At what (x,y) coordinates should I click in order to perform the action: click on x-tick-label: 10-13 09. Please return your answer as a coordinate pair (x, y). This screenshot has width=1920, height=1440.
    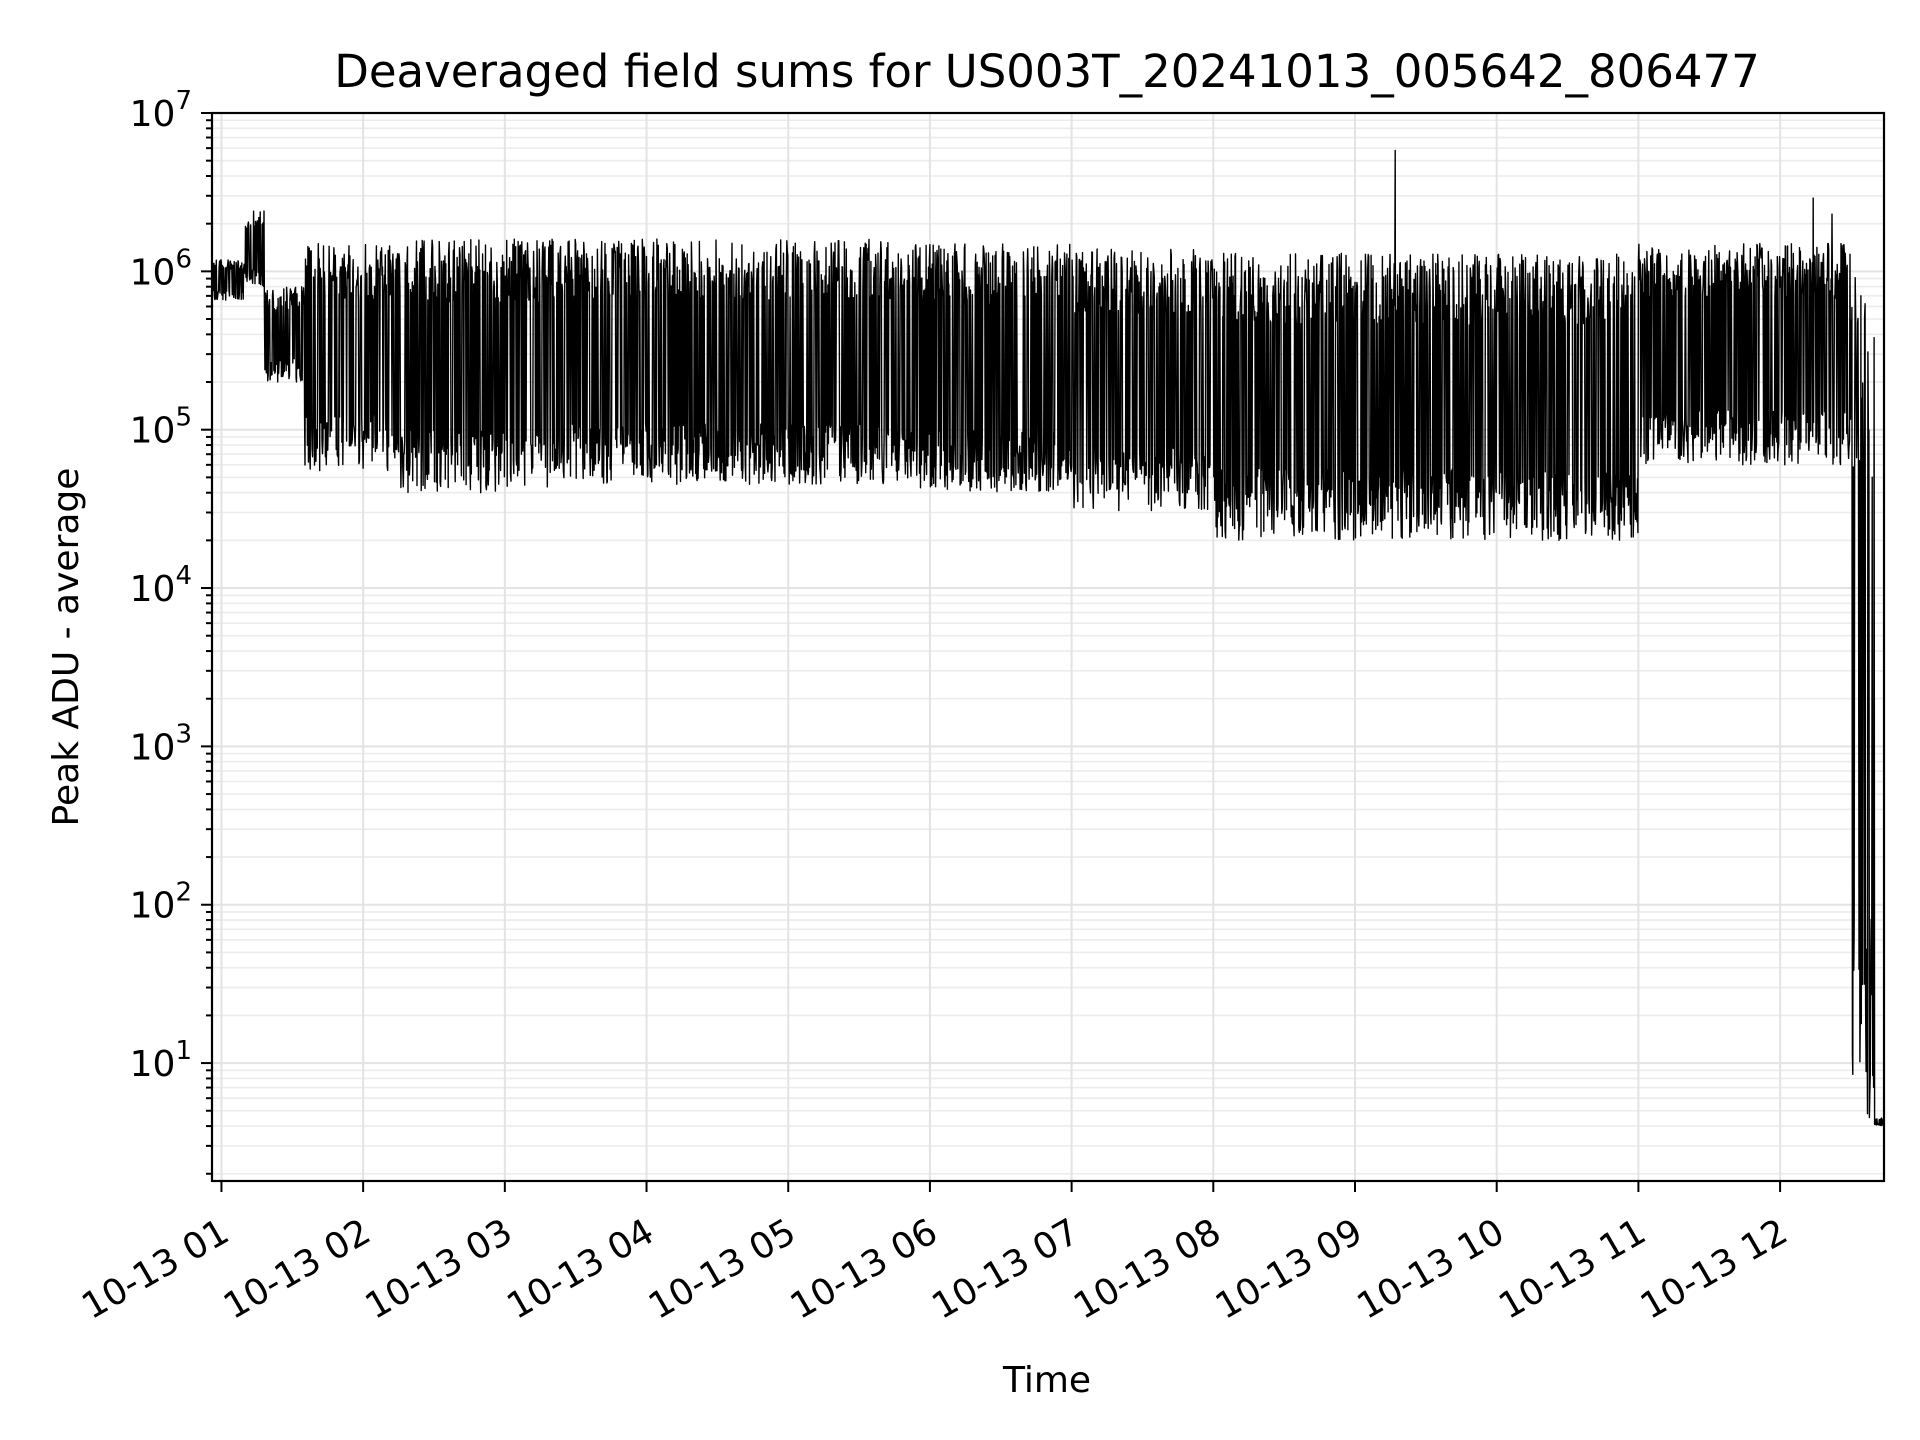
    Looking at the image, I should click on (1289, 1269).